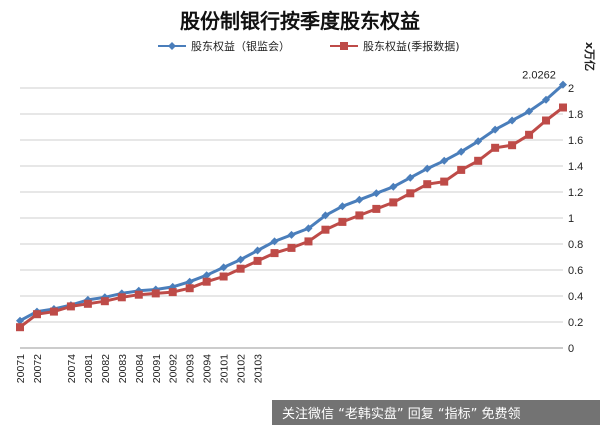 This screenshot has width=600, height=425. I want to click on y-axis-ticks: 0 0.2 0.4 0.6 0.8 1 1.2 1.4 1.6 1.8 2, so click(575, 219).